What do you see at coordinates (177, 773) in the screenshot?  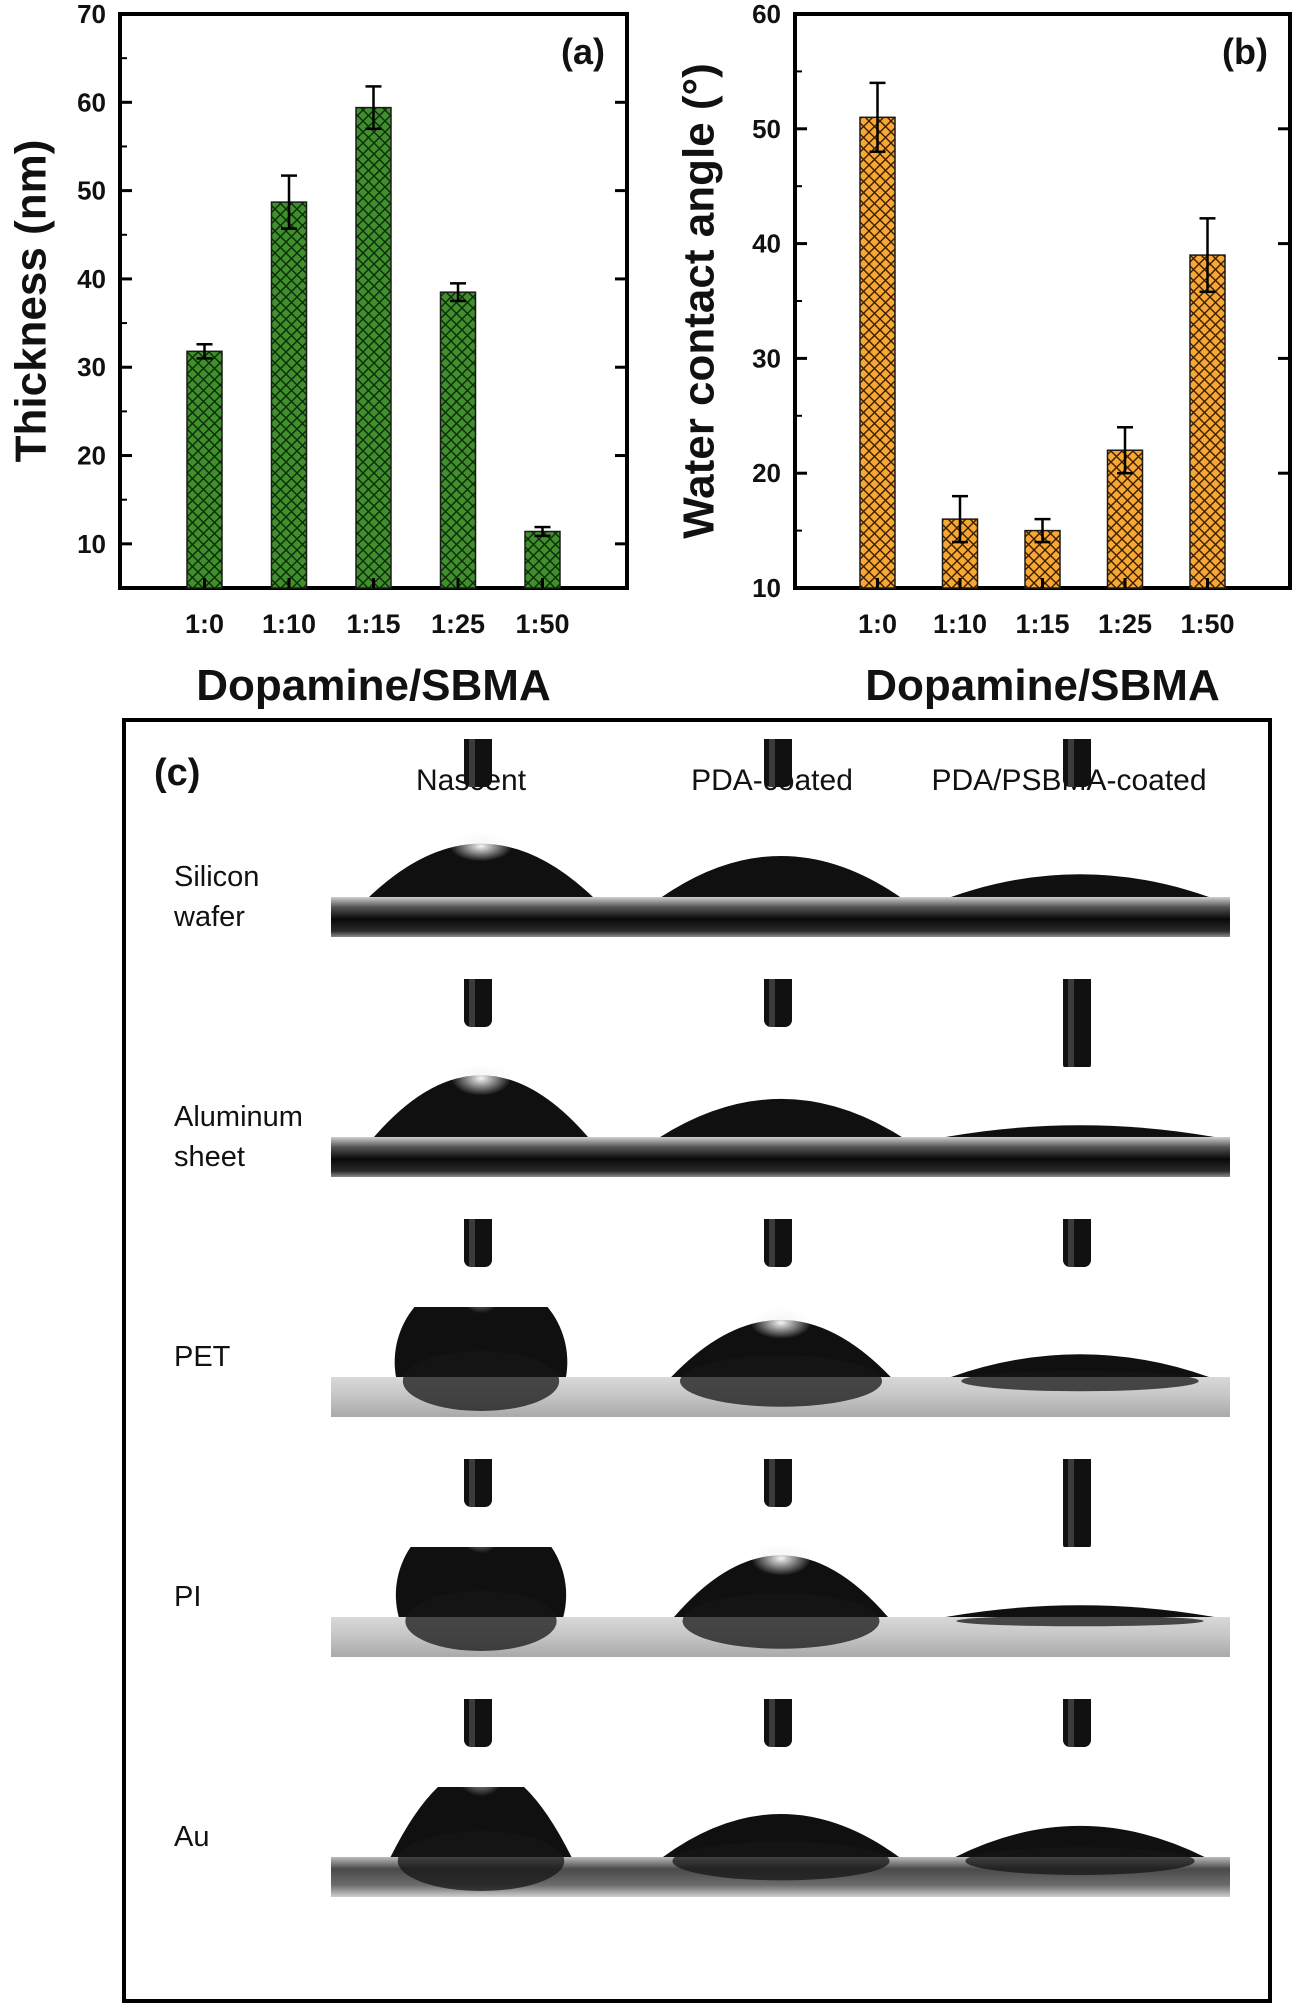 I see `panel-c-label: (c)` at bounding box center [177, 773].